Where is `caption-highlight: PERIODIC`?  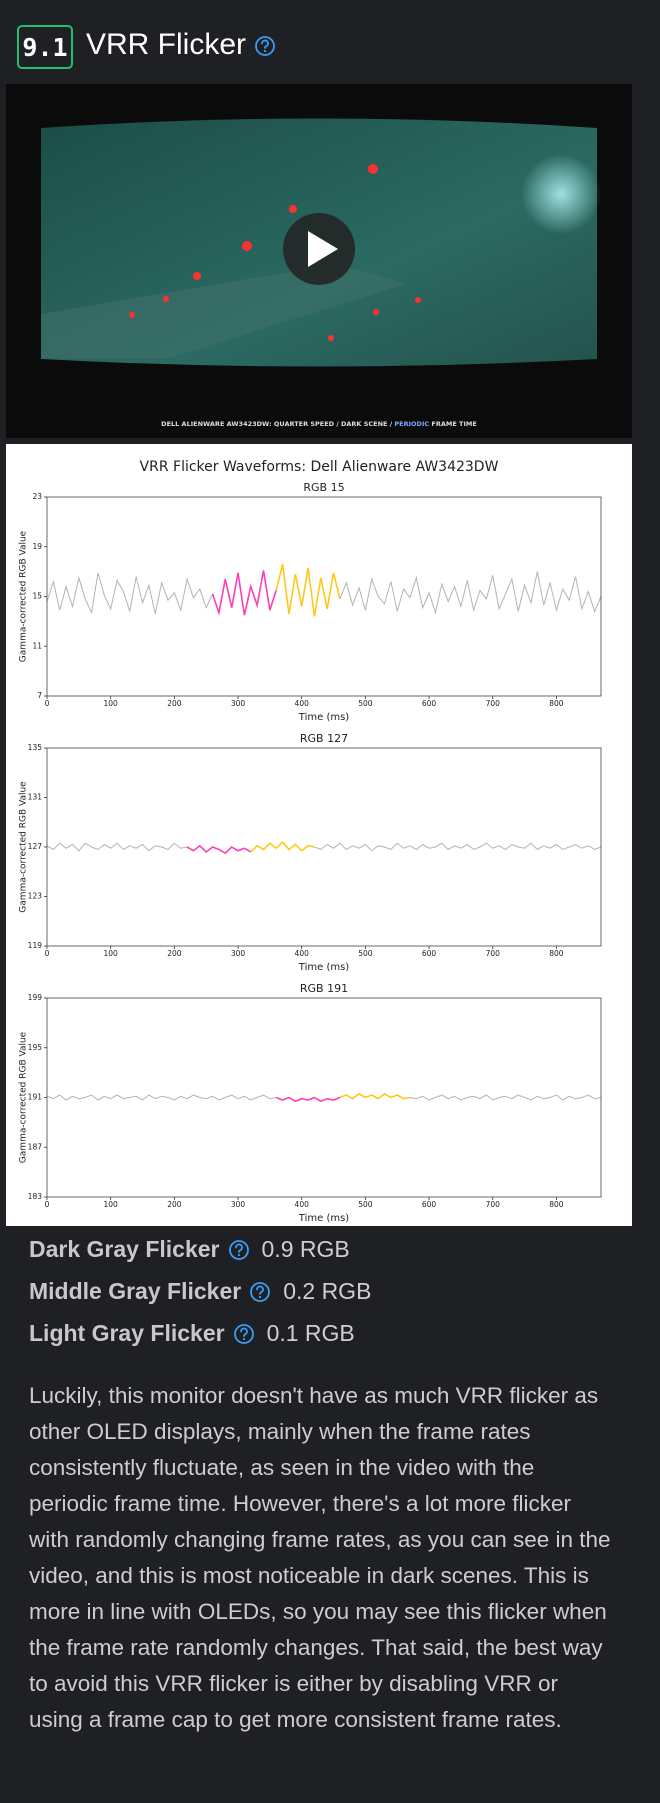
caption-highlight: PERIODIC is located at coordinates (411, 424).